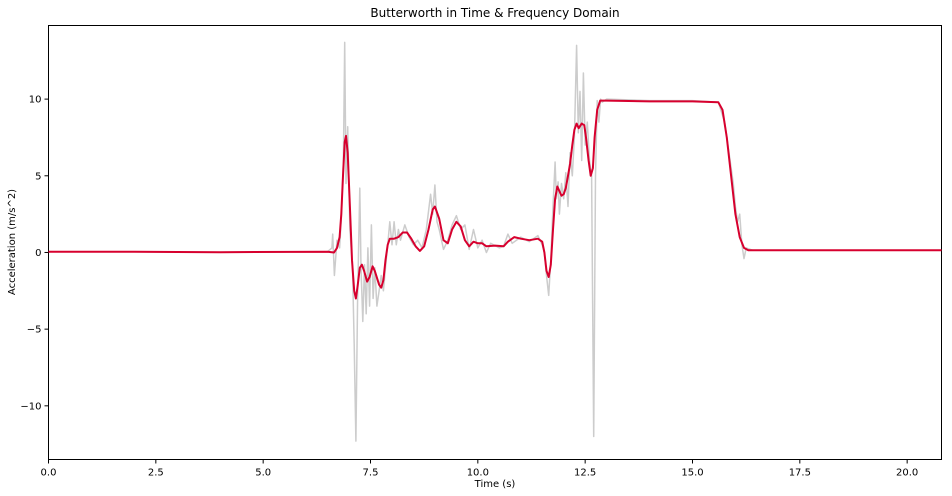 The image size is (952, 496). What do you see at coordinates (907, 473) in the screenshot?
I see `x-tick-label: 20.0` at bounding box center [907, 473].